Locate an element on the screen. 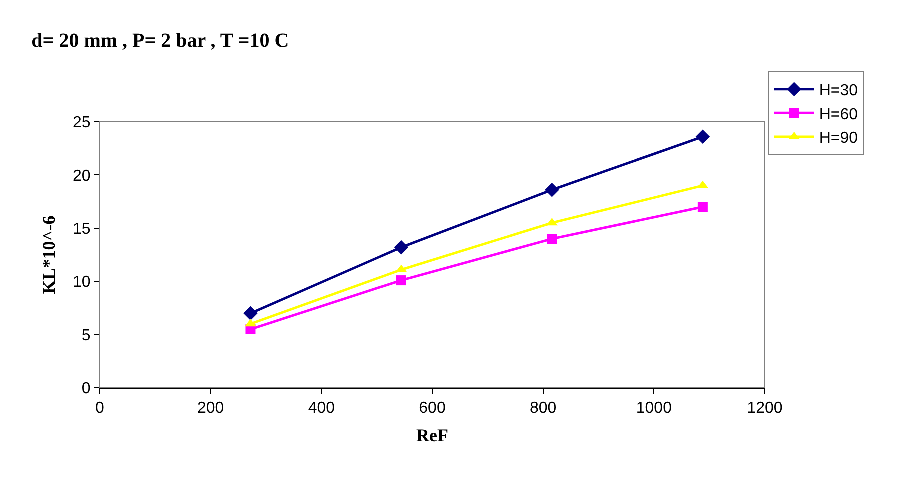 The image size is (905, 498). x-tick-label: 800 is located at coordinates (543, 409).